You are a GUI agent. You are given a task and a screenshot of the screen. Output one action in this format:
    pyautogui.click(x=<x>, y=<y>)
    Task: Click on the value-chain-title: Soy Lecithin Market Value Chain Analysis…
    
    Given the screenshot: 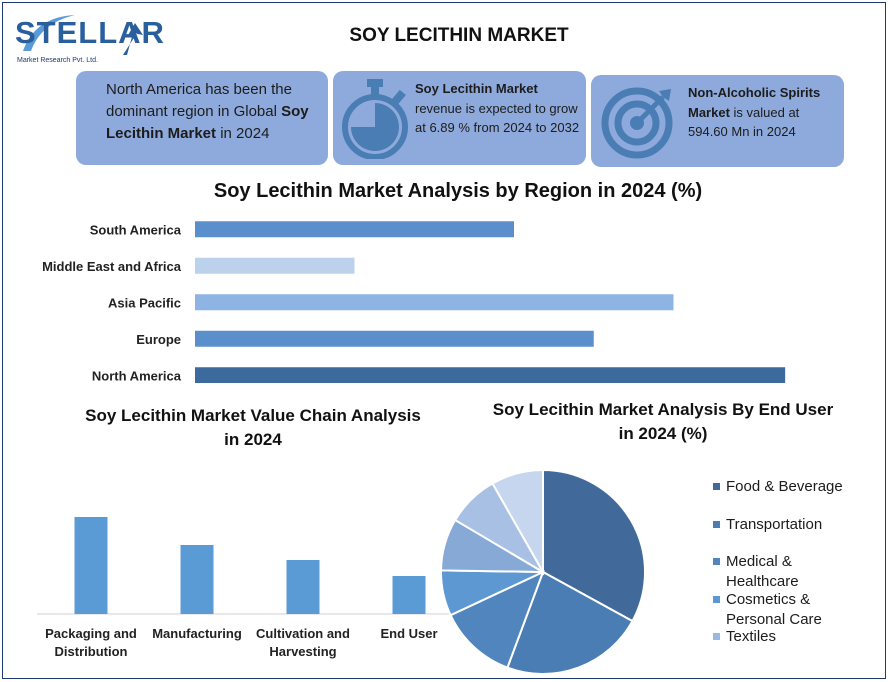 What is the action you would take?
    pyautogui.click(x=253, y=428)
    